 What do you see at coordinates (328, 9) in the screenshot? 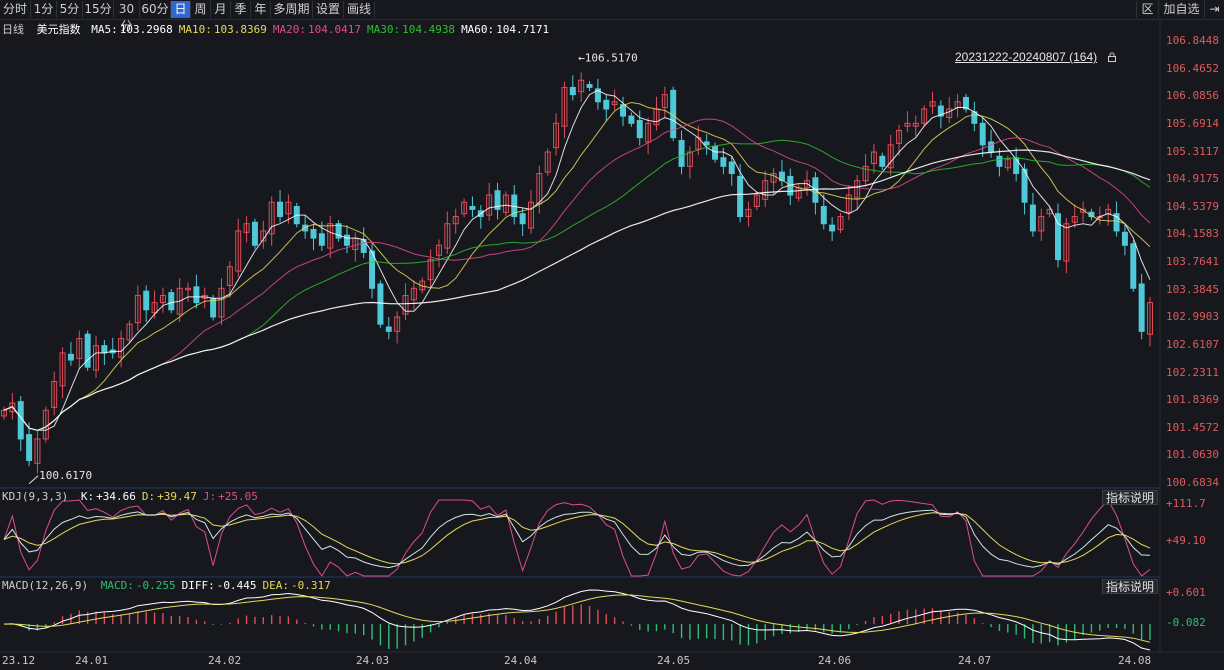
I see `period-tab-12: 设置` at bounding box center [328, 9].